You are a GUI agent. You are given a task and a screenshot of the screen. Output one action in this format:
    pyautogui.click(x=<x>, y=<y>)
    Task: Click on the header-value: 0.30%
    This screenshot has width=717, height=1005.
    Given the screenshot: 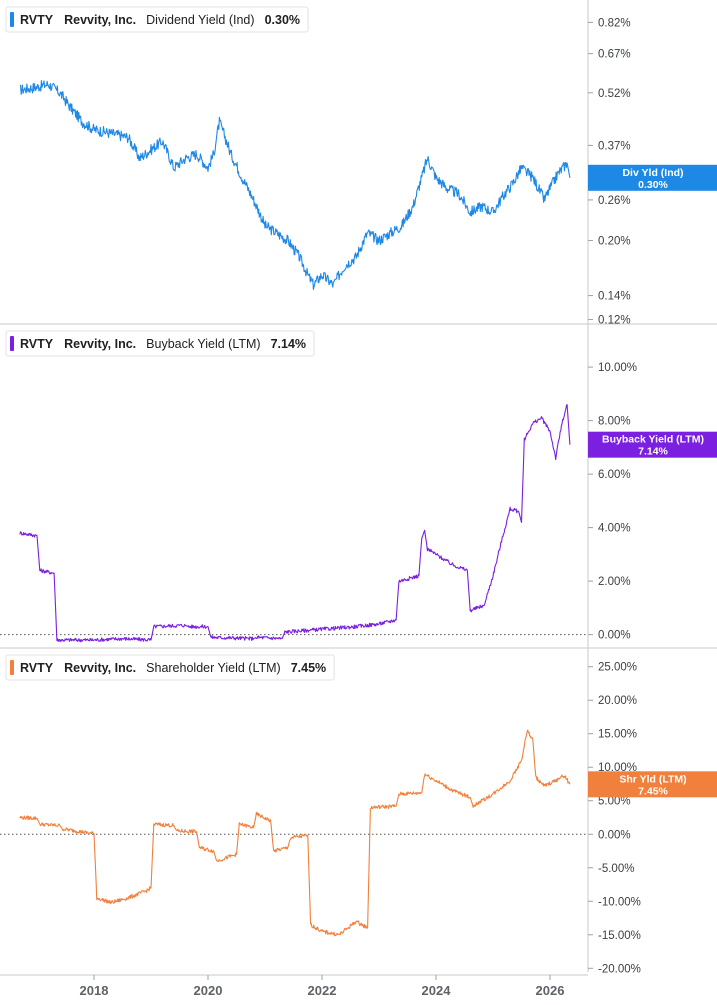 What is the action you would take?
    pyautogui.click(x=282, y=20)
    